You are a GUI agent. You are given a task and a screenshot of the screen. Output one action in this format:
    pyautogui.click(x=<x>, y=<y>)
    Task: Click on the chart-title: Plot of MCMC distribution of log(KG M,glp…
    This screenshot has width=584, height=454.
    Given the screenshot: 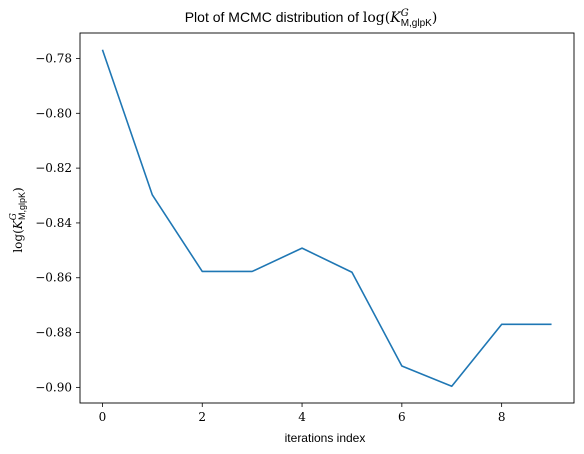 What is the action you would take?
    pyautogui.click(x=311, y=18)
    